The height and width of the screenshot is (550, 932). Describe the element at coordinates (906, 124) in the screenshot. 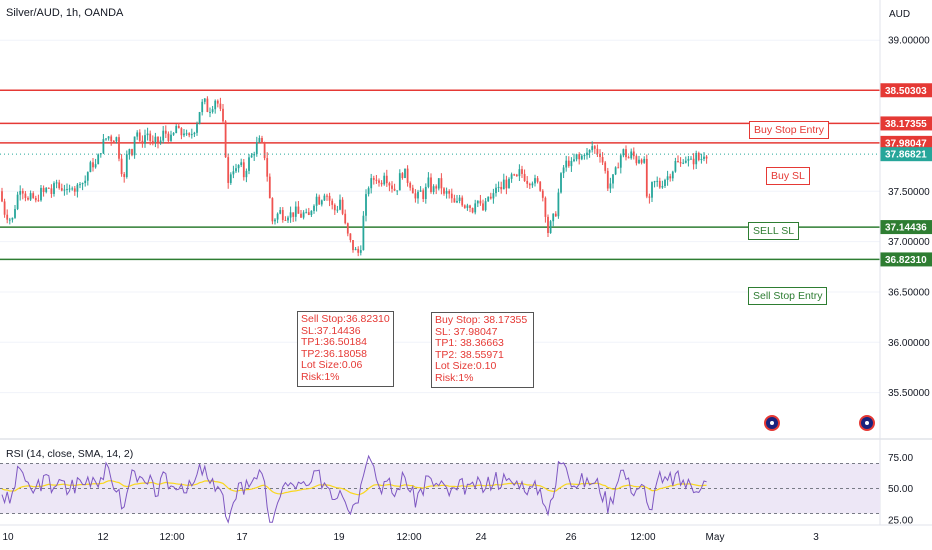

I see `level-price-tag-text: 38.17355` at that location.